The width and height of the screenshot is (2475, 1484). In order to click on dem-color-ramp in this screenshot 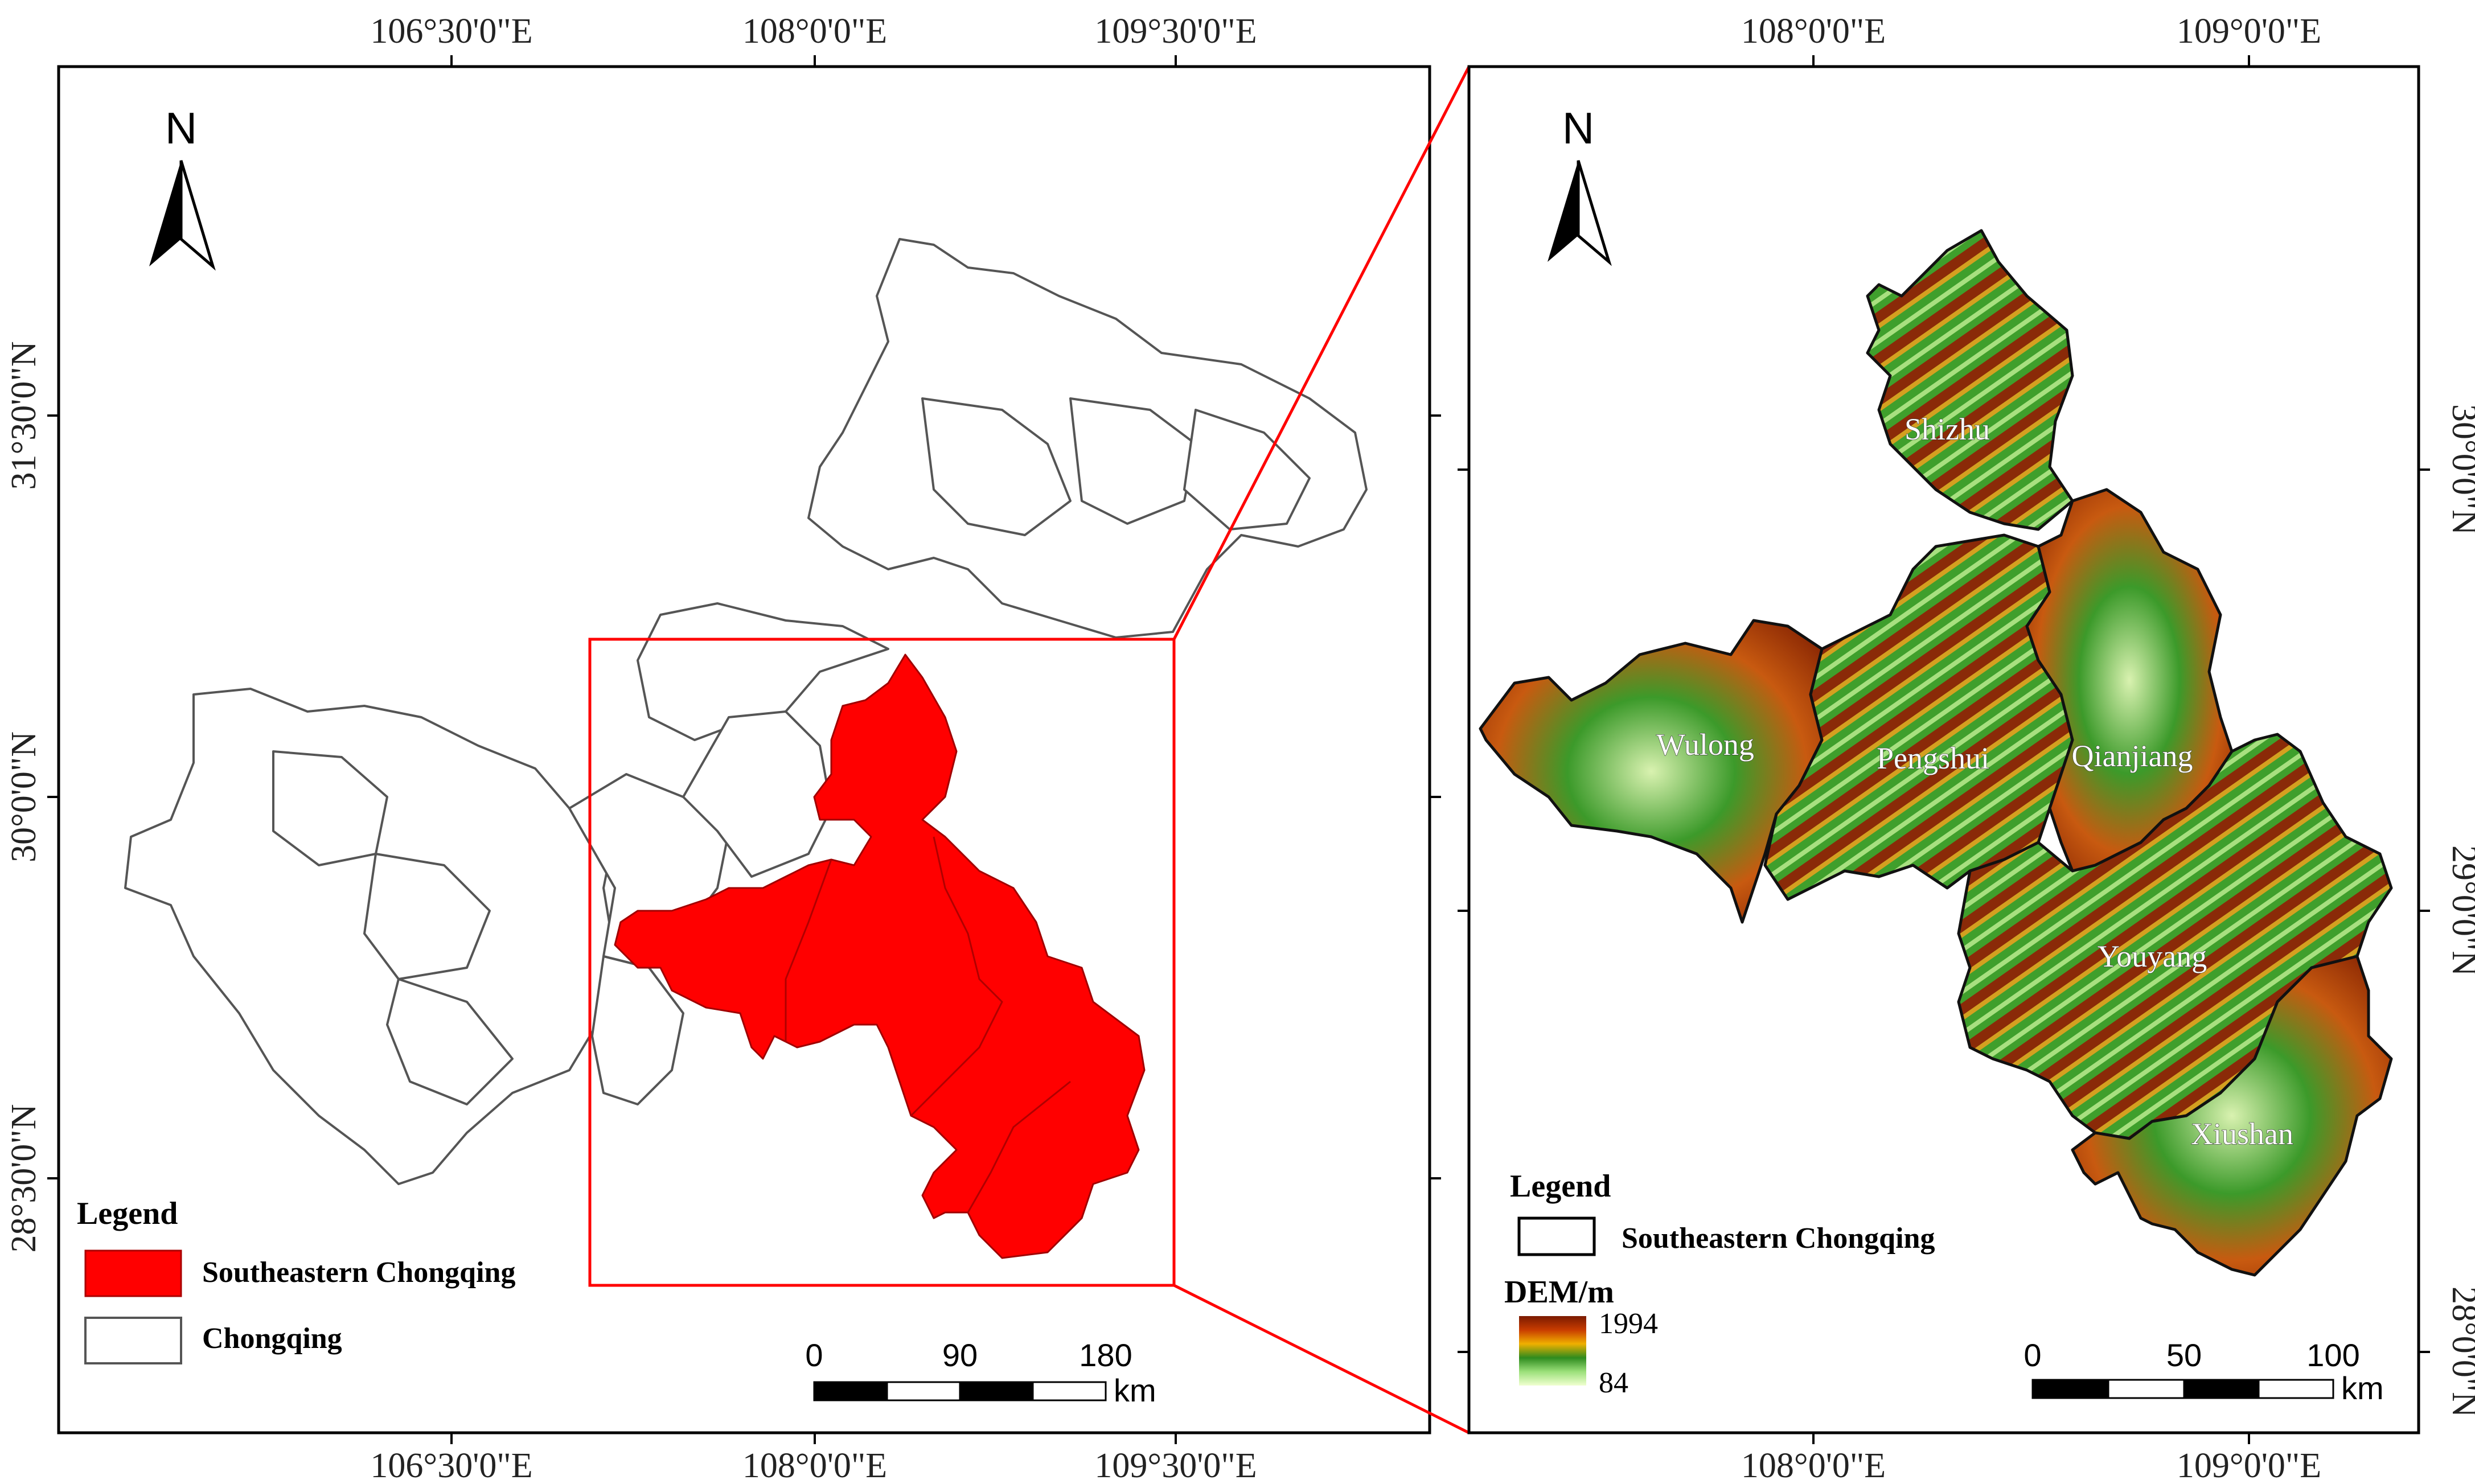, I will do `click(1552, 1351)`.